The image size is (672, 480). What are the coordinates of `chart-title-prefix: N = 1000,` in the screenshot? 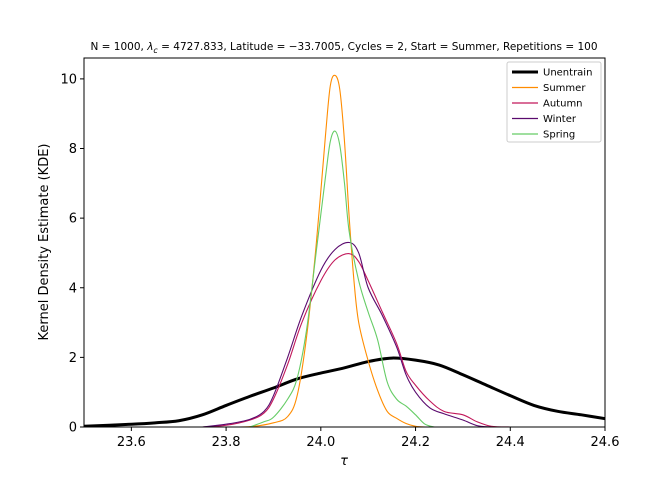 It's located at (118, 47).